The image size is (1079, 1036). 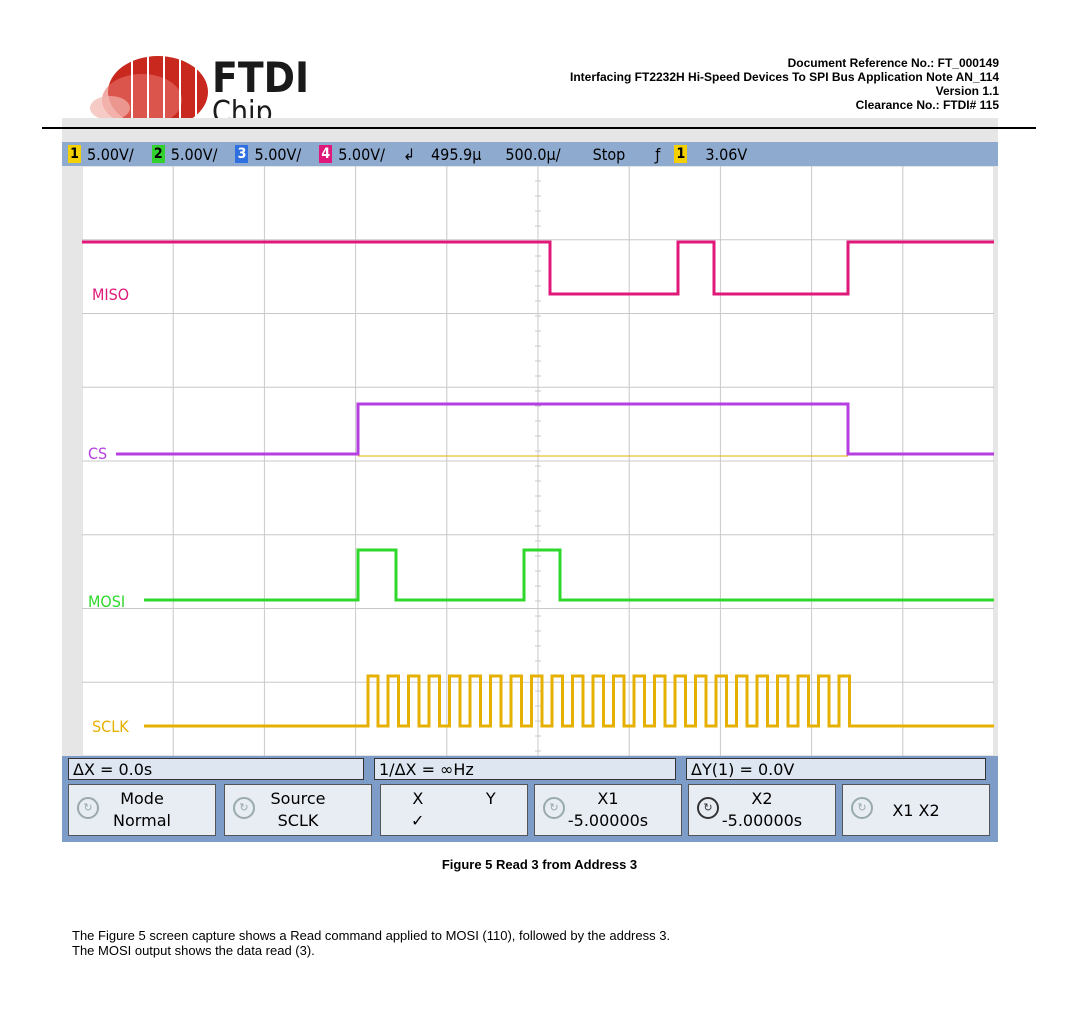 I want to click on source-value: SCLK, so click(x=298, y=820).